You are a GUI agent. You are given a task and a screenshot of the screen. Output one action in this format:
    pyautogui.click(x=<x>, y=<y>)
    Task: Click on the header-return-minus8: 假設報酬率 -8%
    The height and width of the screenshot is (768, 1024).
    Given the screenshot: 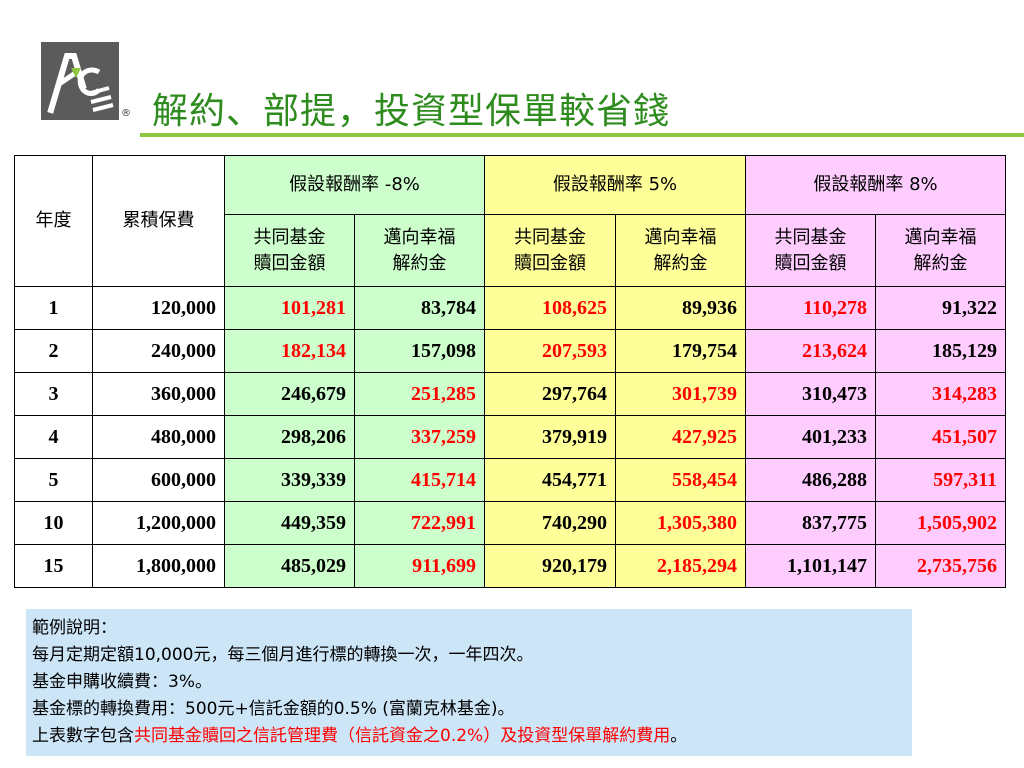 What is the action you would take?
    pyautogui.click(x=354, y=185)
    